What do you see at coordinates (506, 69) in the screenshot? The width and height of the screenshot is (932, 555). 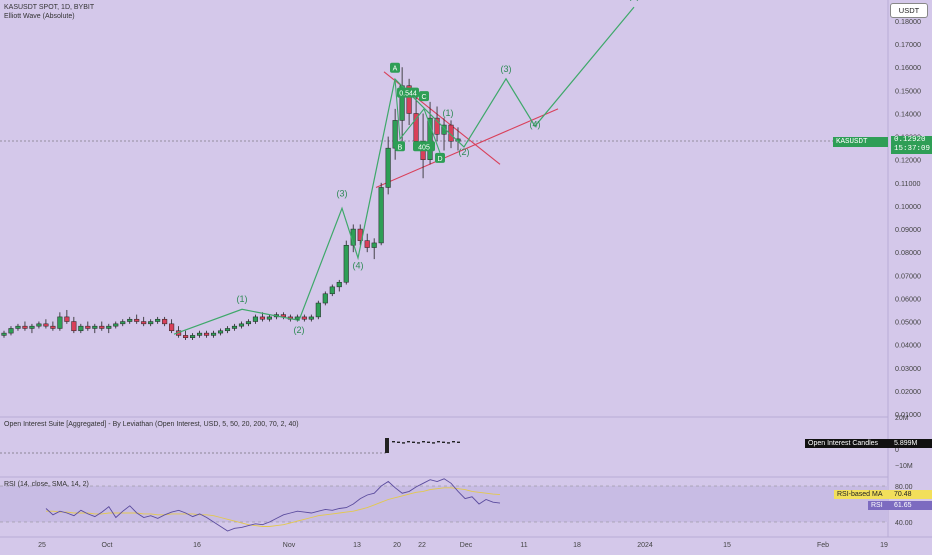 I see `wave-label: (3)` at bounding box center [506, 69].